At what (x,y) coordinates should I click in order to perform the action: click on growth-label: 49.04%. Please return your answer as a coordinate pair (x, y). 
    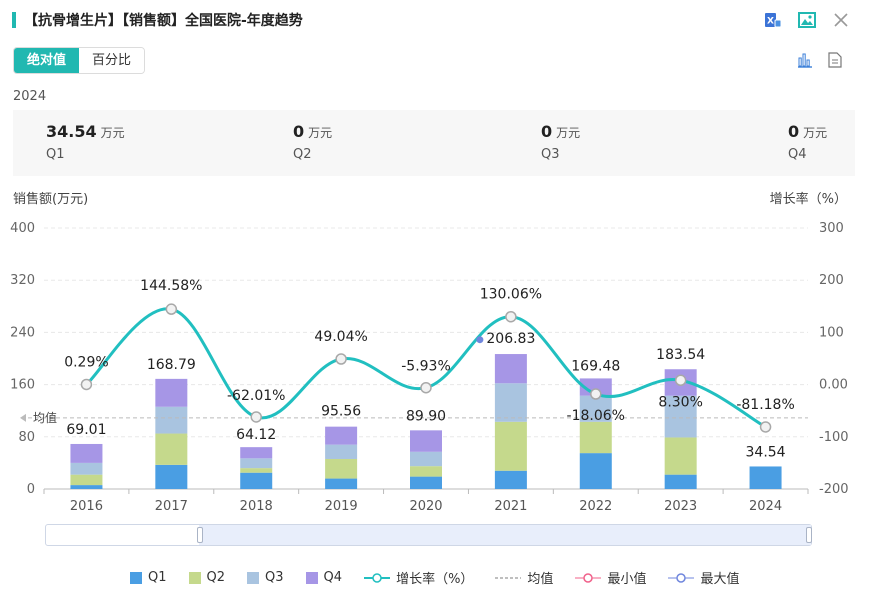
    Looking at the image, I should click on (340, 337).